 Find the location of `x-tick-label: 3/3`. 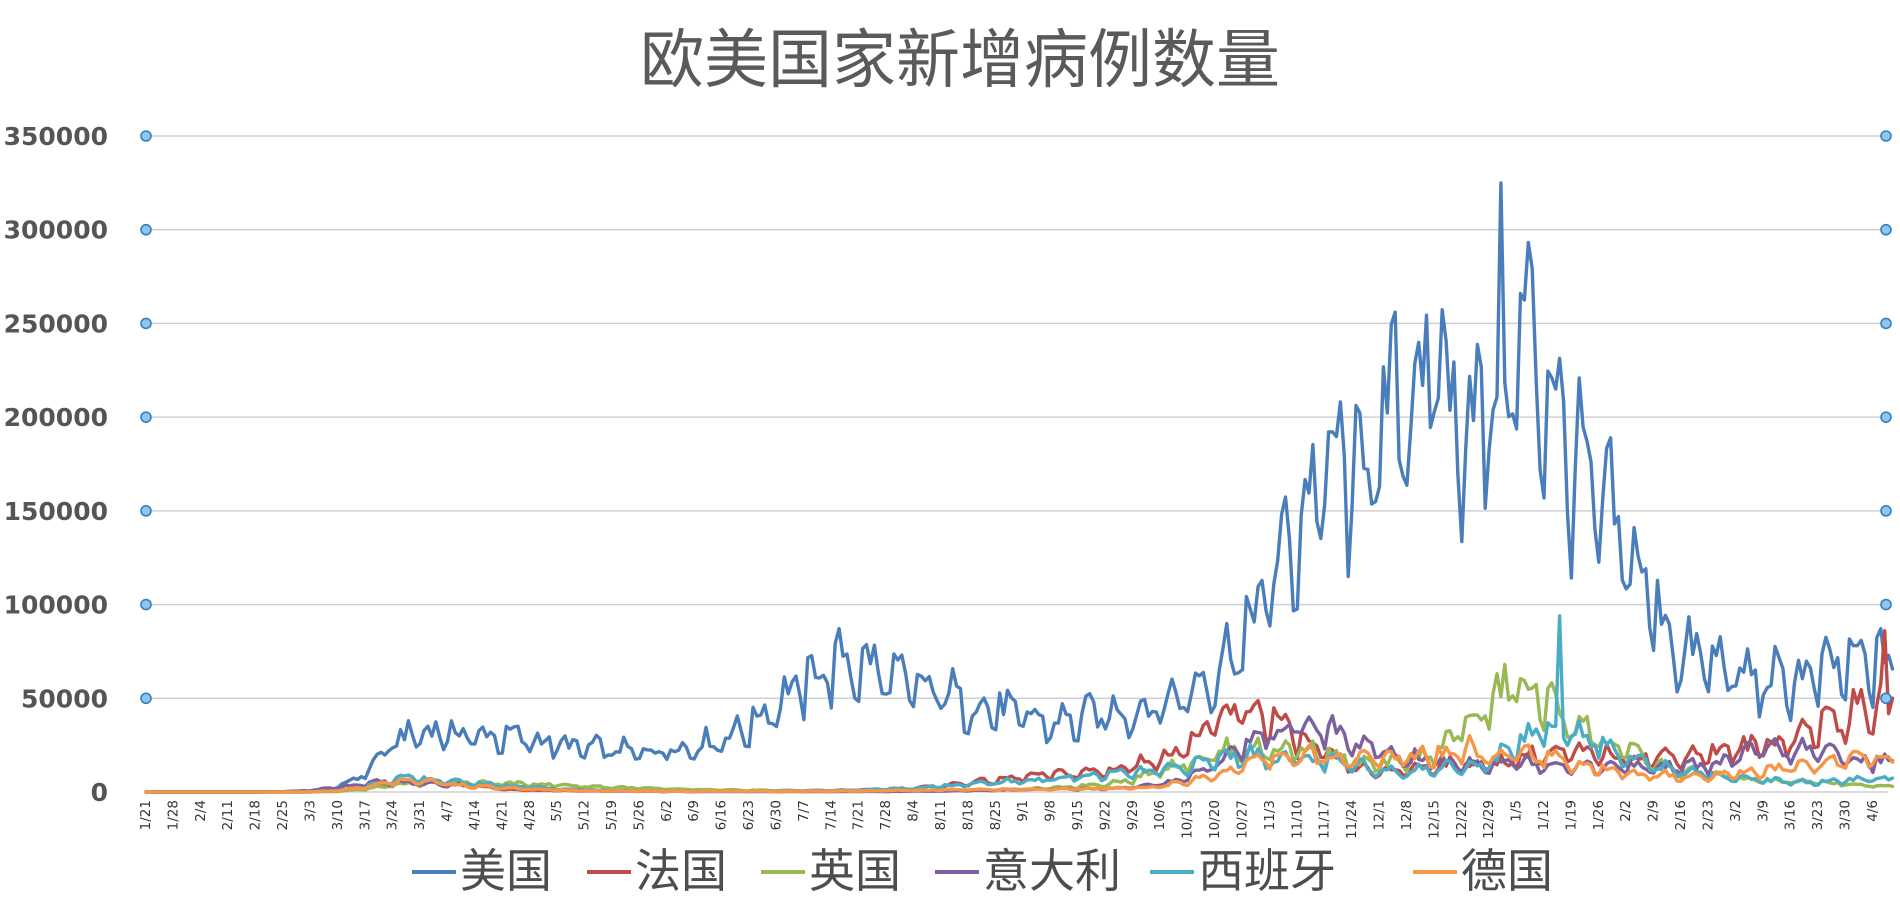

x-tick-label: 3/3 is located at coordinates (310, 811).